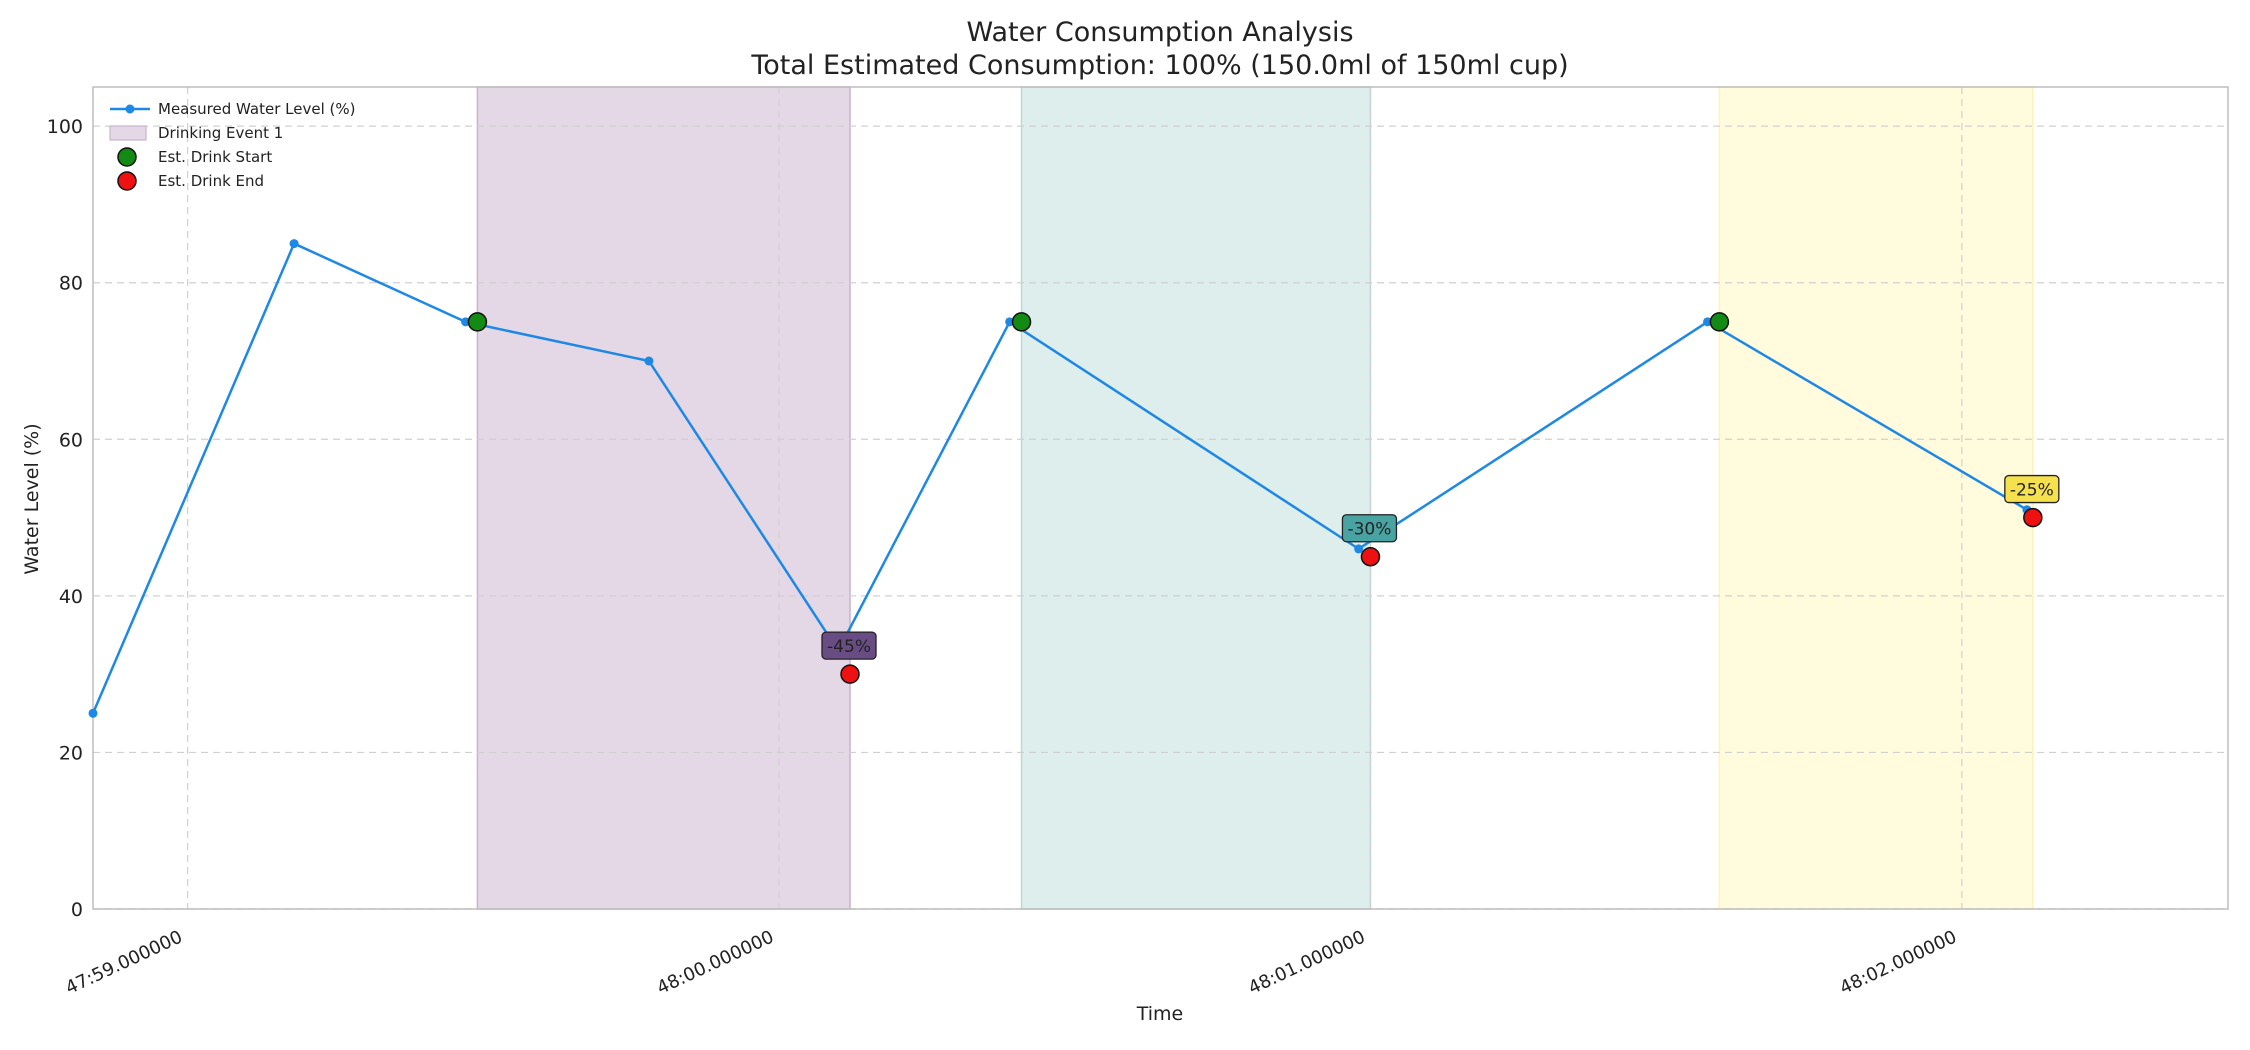  What do you see at coordinates (71, 597) in the screenshot?
I see `y-tick-label-2: 40` at bounding box center [71, 597].